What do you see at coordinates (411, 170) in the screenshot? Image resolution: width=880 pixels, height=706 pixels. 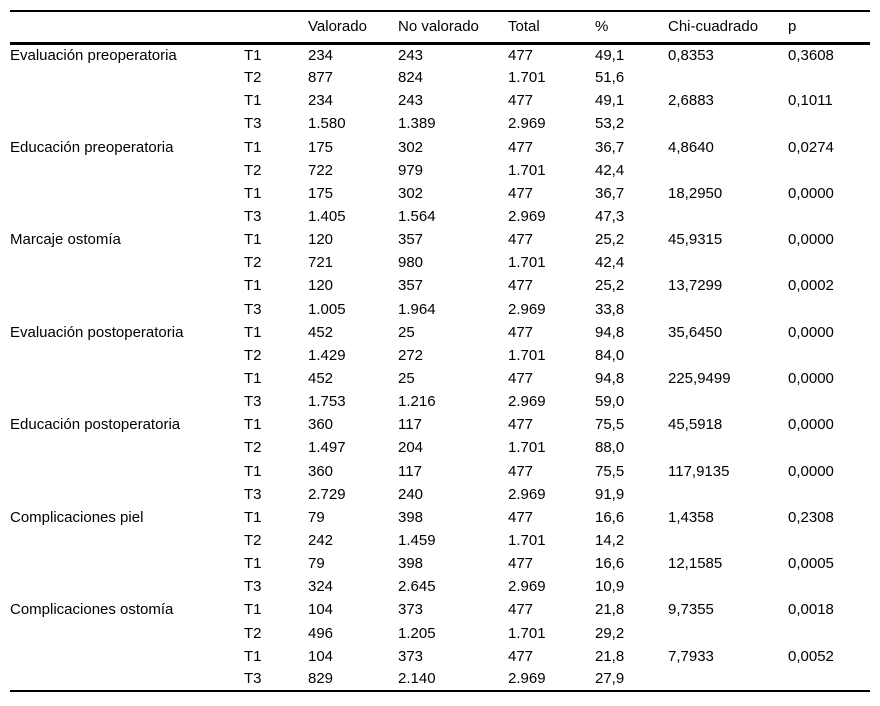 I see `cell-no-valorado: 979` at bounding box center [411, 170].